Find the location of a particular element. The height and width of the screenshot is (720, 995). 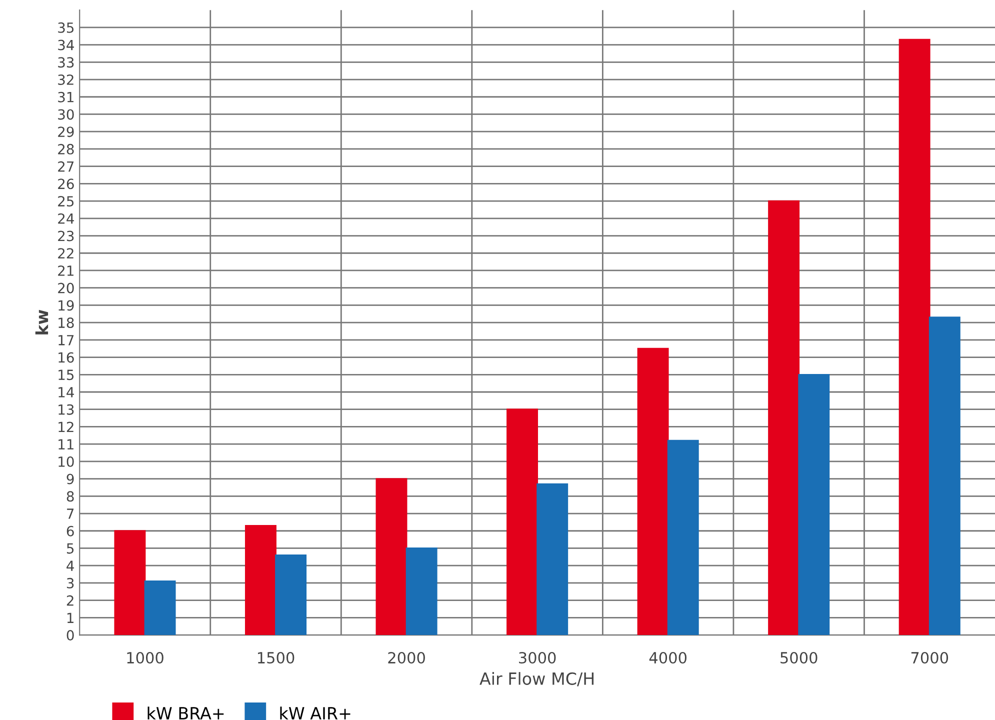

y-tick-label: 9 is located at coordinates (70, 479).